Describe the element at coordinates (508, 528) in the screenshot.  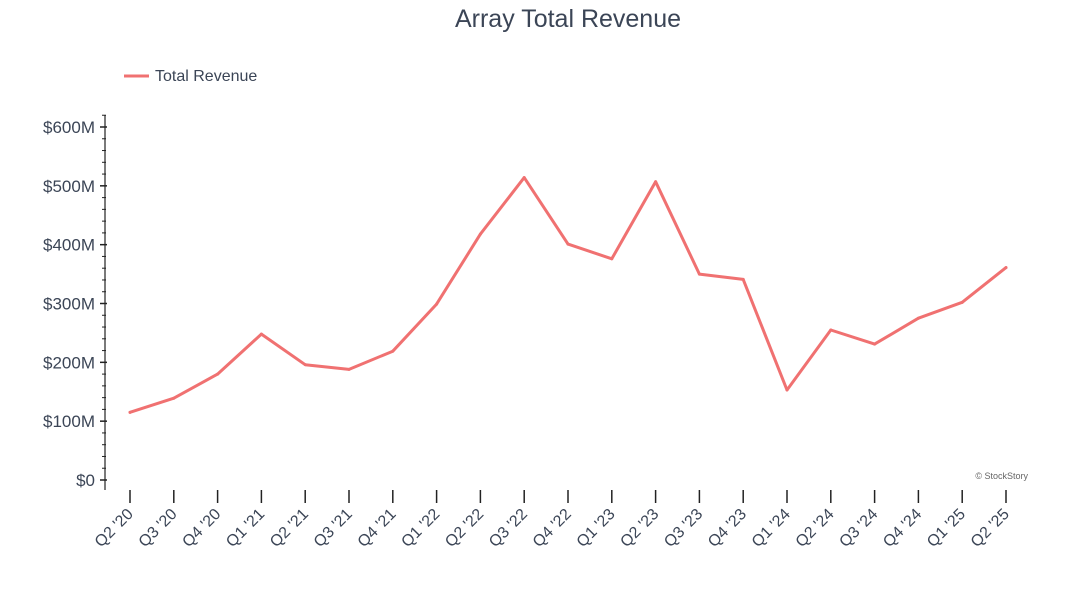
I see `x-tick-label: Q3 '22` at that location.